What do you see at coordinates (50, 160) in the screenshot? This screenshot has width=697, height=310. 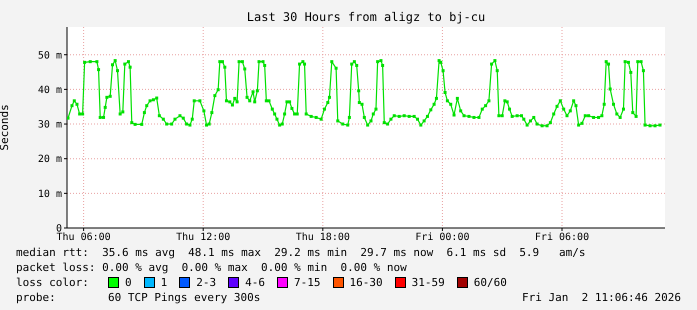 I see `y-tick-label: 20 m` at bounding box center [50, 160].